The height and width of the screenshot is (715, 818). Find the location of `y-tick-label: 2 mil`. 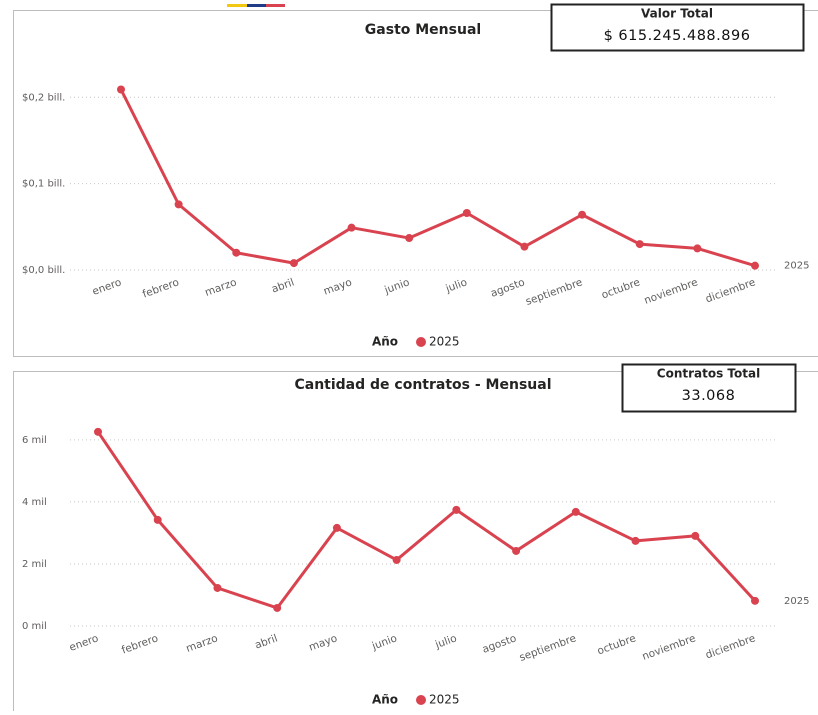

y-tick-label: 2 mil is located at coordinates (34, 564).